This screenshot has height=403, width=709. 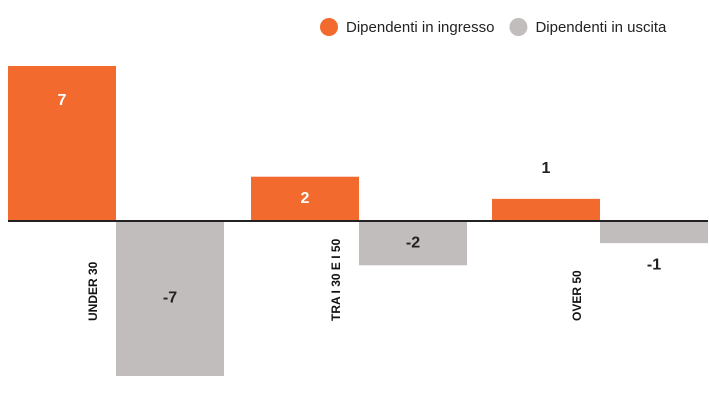 What do you see at coordinates (93, 291) in the screenshot?
I see `x-tick-label: UNDER 30` at bounding box center [93, 291].